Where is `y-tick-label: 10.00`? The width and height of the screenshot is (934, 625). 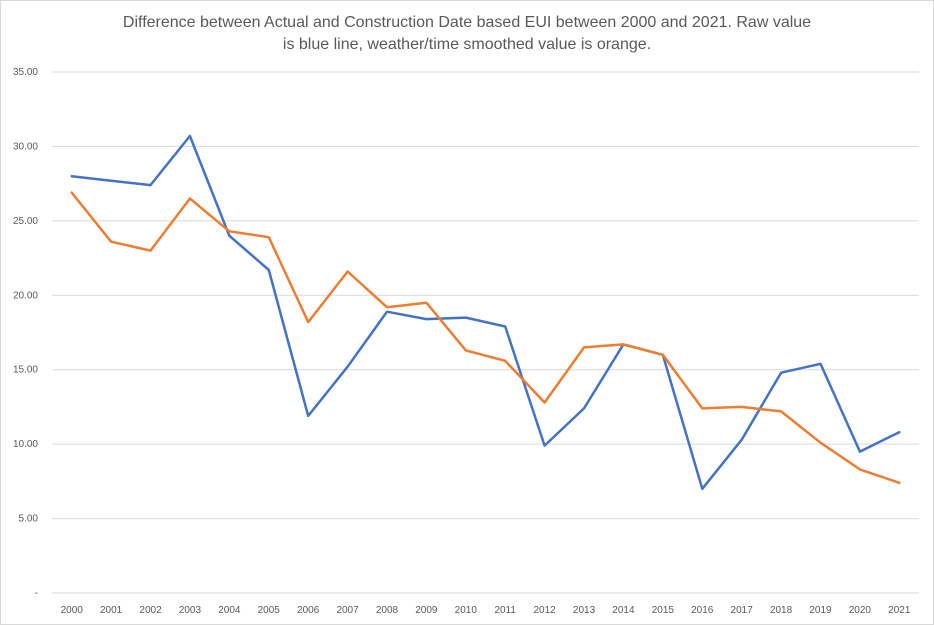
y-tick-label: 10.00 is located at coordinates (25, 444).